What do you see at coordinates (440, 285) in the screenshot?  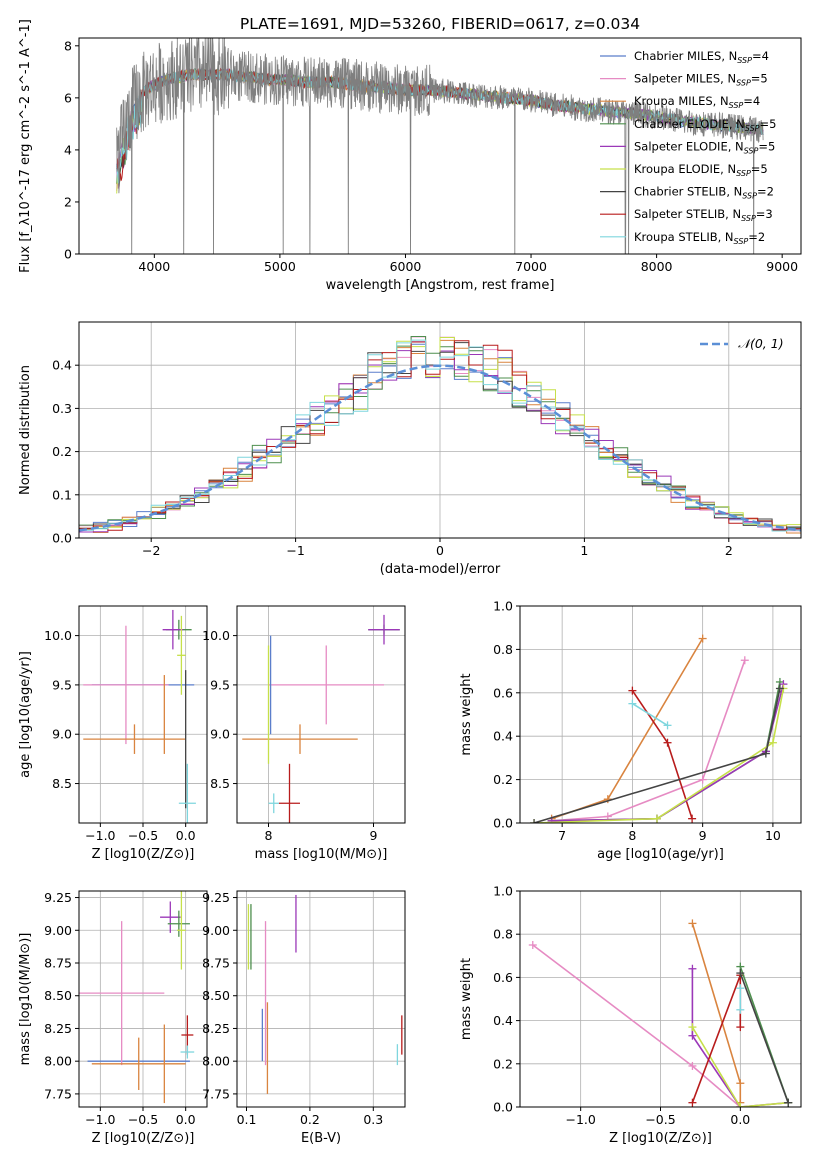 I see `x-axis-label: wavelength [Angstrom, rest frame]` at bounding box center [440, 285].